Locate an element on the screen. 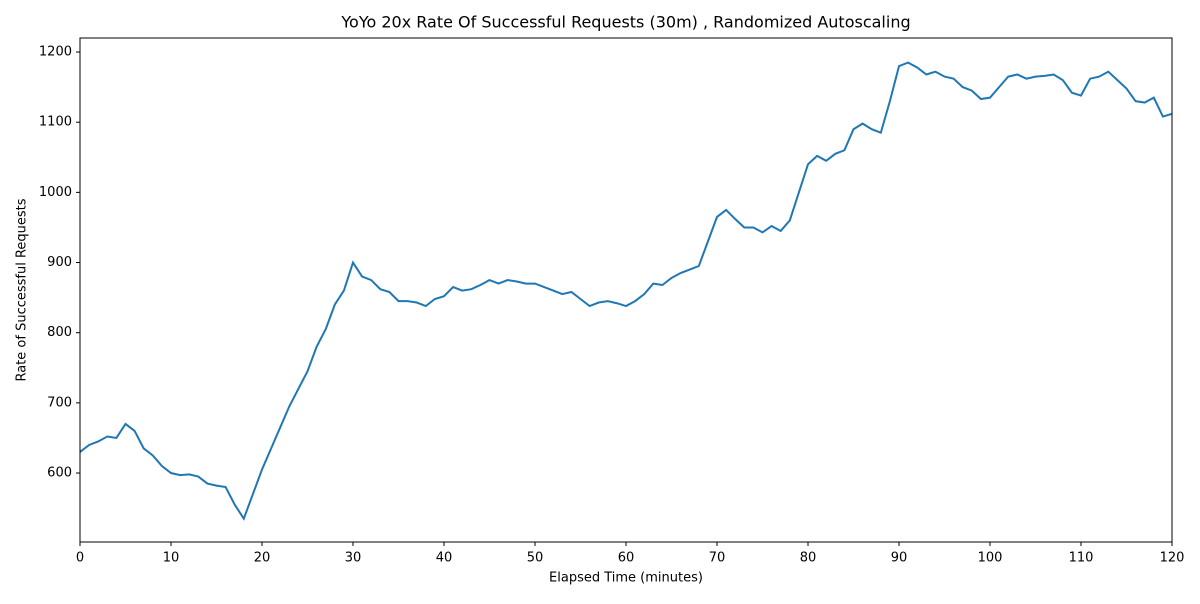 The image size is (1200, 604). y-tick-label: 1200 is located at coordinates (55, 52).